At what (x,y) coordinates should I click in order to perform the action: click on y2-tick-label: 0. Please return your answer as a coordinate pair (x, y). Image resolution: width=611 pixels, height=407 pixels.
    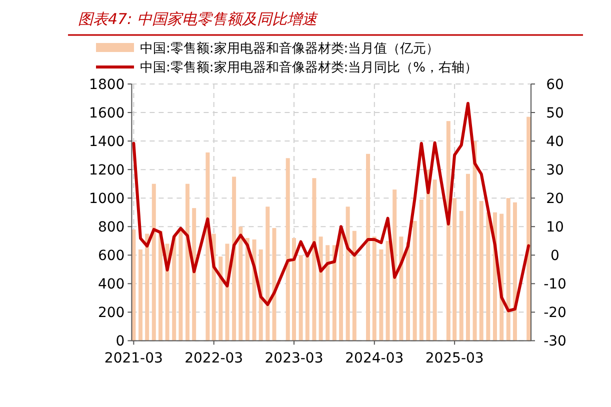
    Looking at the image, I should click on (555, 256).